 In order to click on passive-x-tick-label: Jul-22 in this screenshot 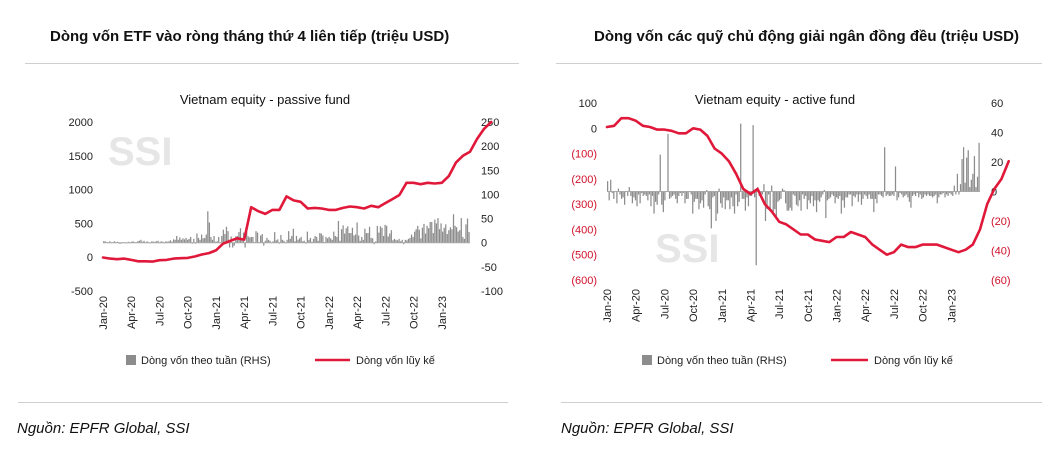, I will do `click(386, 311)`.